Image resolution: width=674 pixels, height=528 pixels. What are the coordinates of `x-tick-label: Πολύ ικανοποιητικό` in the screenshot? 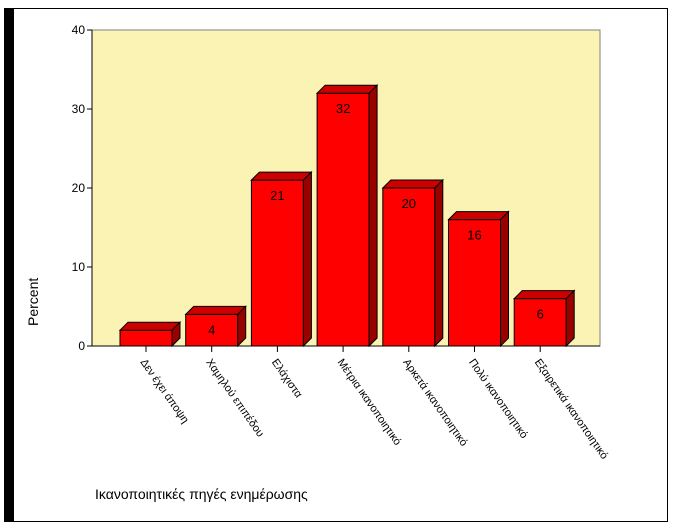 It's located at (498, 399).